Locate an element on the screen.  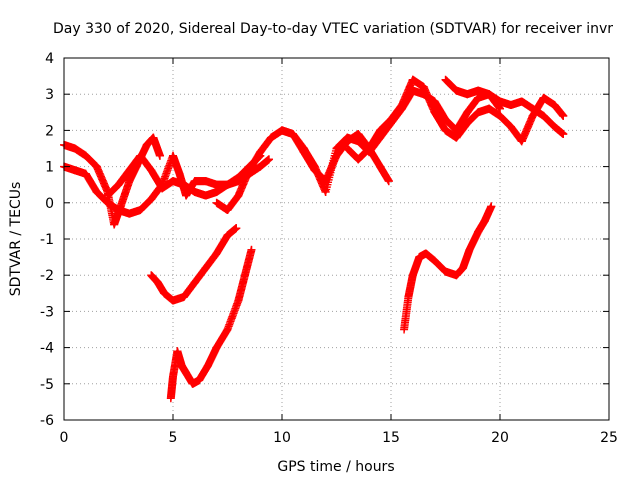
y-tick-label: 1 is located at coordinates (49, 168).